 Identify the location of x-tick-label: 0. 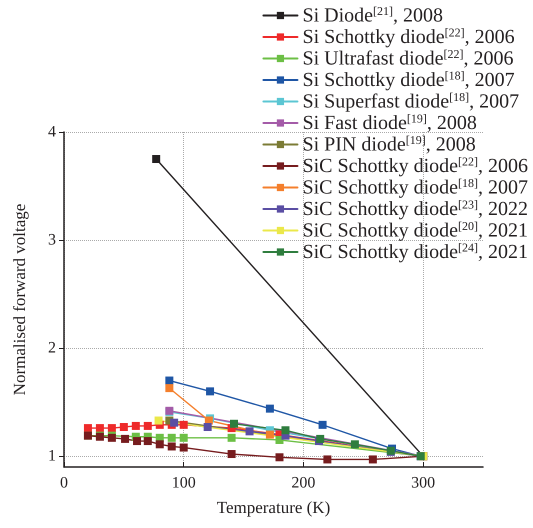
(64, 483).